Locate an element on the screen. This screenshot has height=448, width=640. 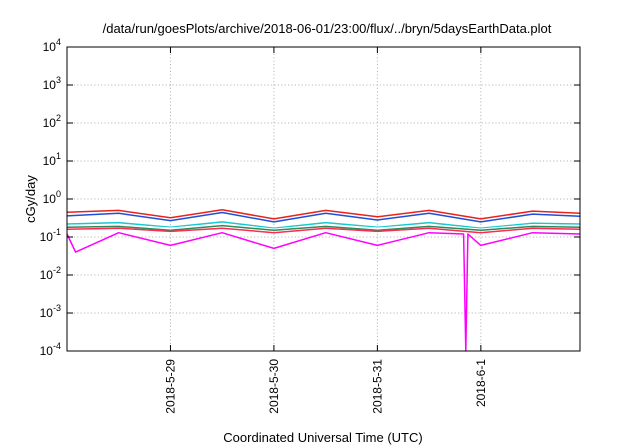
x-tick-label: 2018-6-1 is located at coordinates (481, 383).